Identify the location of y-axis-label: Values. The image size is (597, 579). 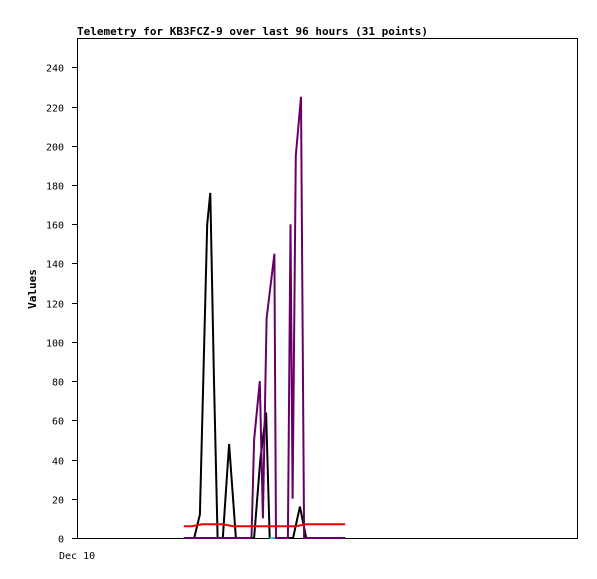
(32, 289).